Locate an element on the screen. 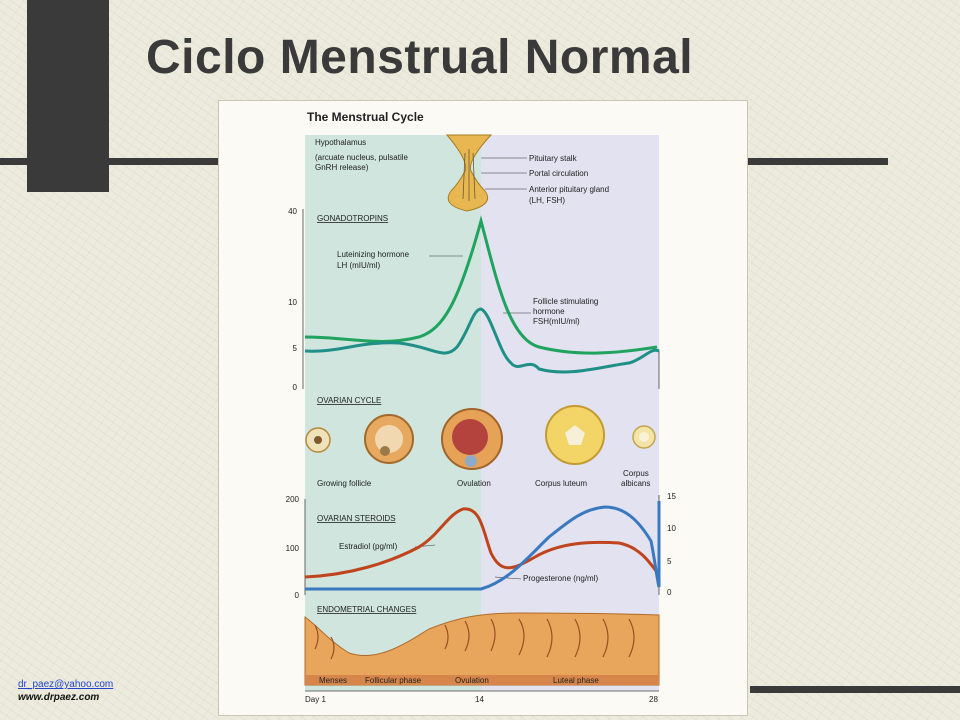 The height and width of the screenshot is (720, 960). estradiol-tick-100: 100 is located at coordinates (293, 548).